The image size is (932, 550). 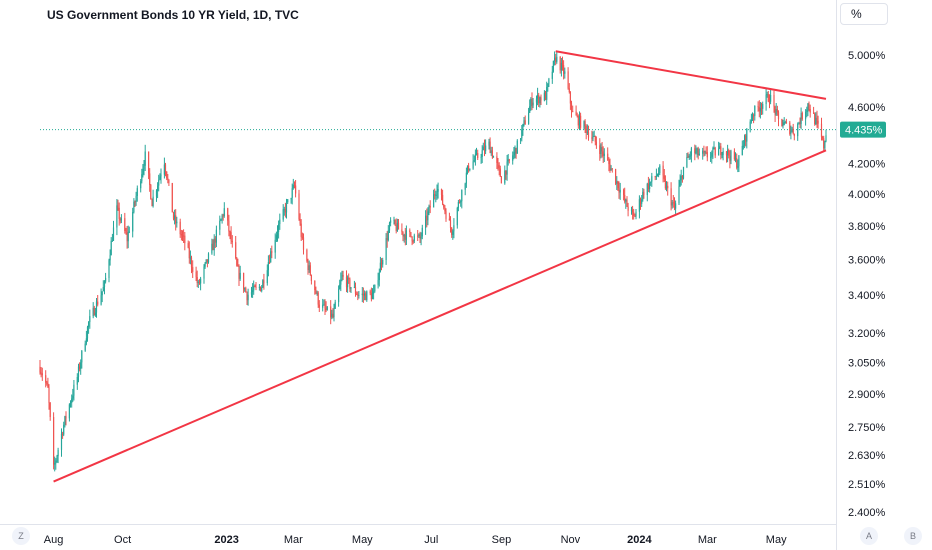 I want to click on x-tick-label: Jul, so click(x=431, y=540).